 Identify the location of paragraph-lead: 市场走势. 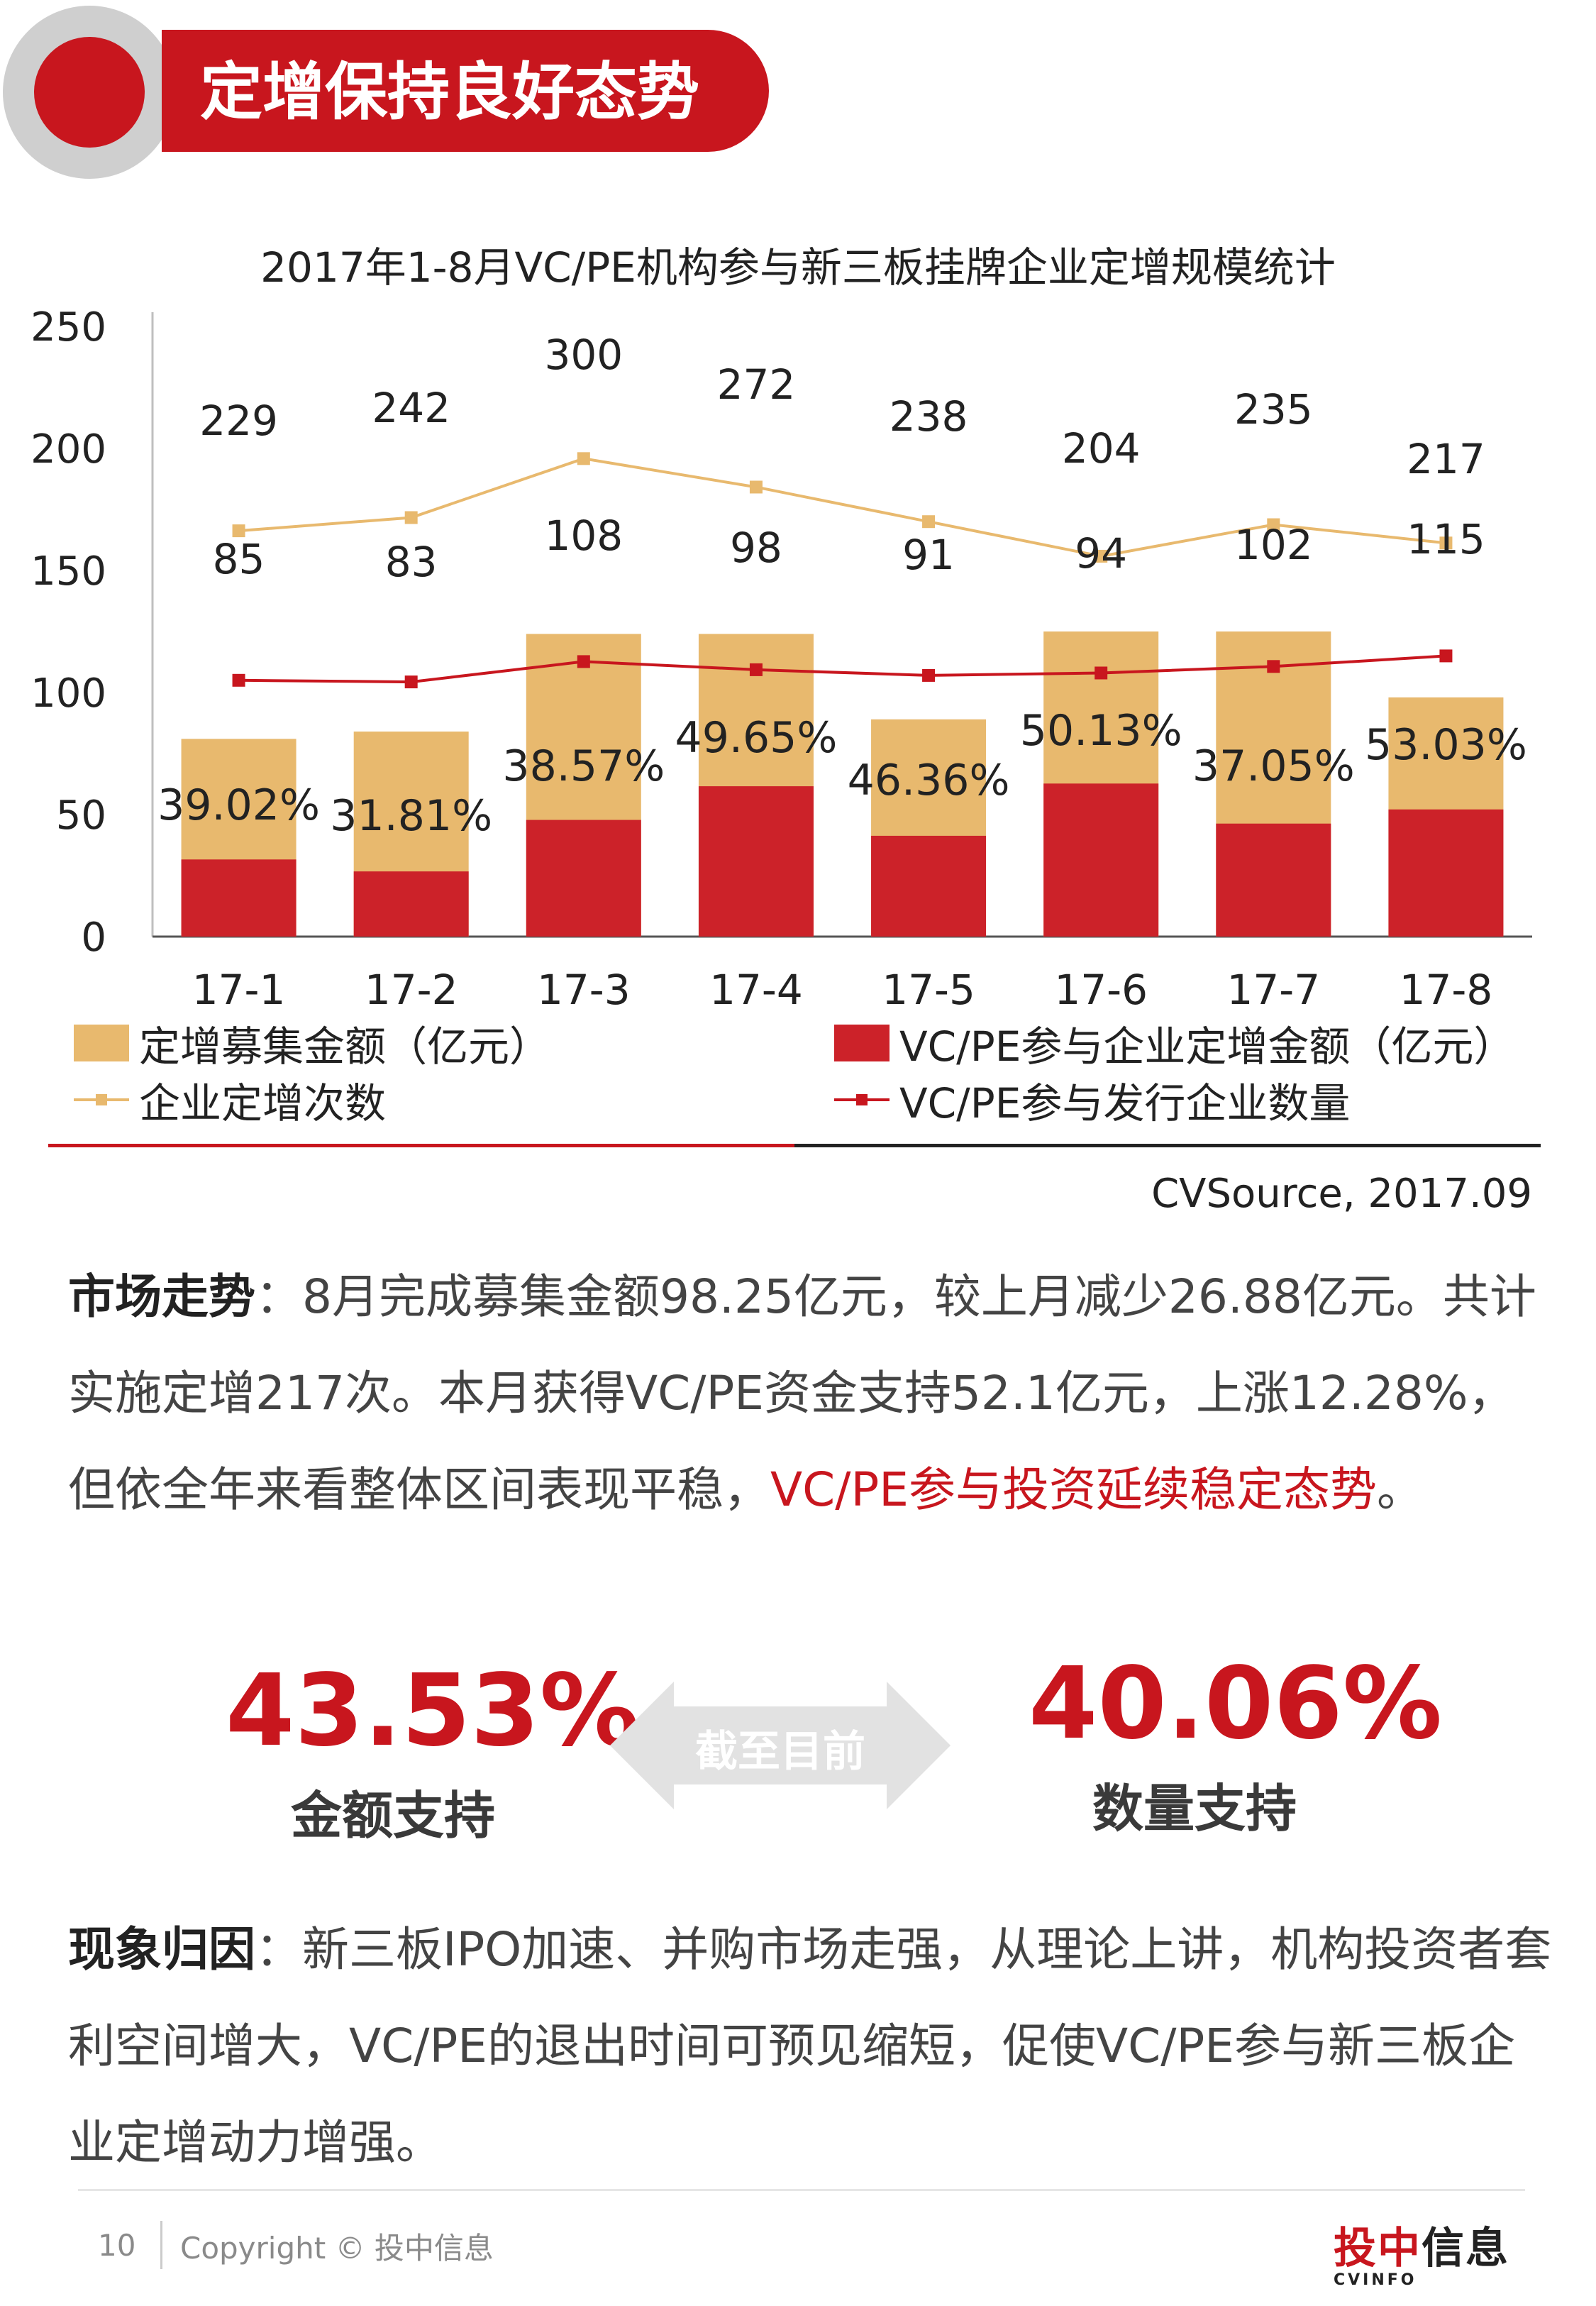
(161, 1296).